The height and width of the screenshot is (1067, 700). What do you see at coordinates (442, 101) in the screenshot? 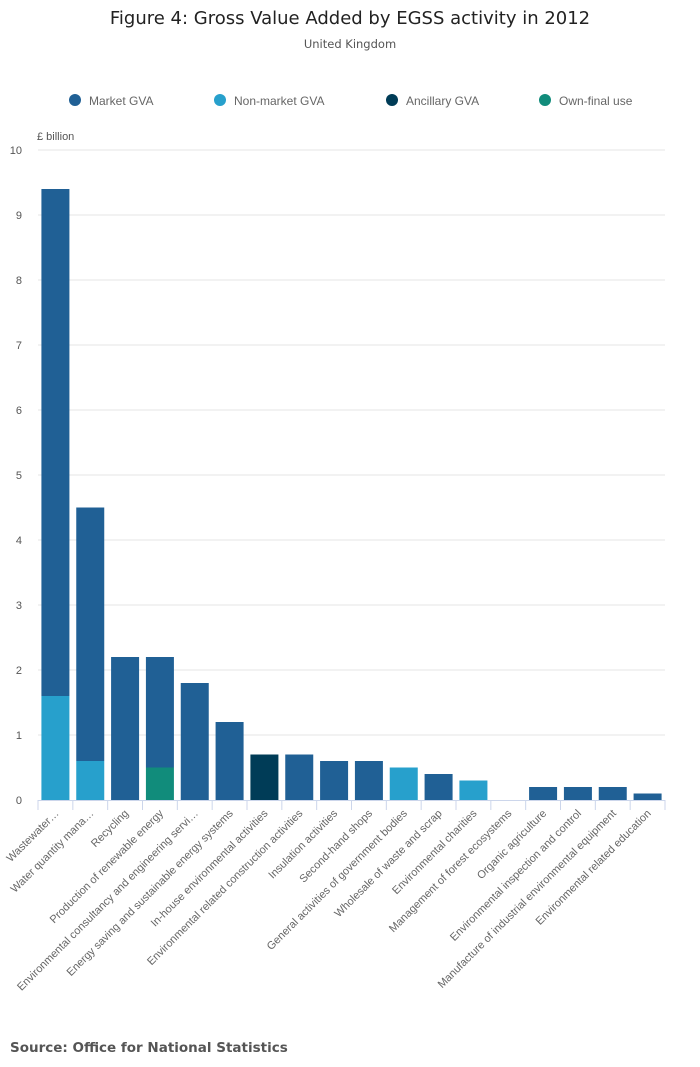
I see `legend-label: Ancillary GVA` at bounding box center [442, 101].